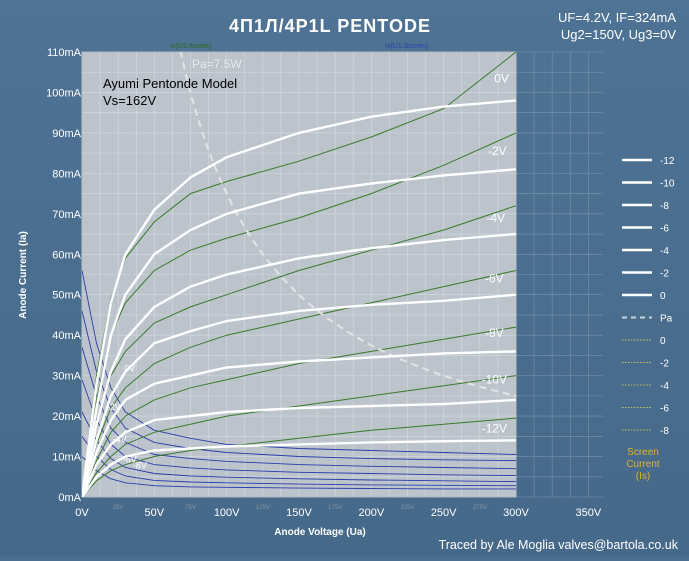 The image size is (689, 561). Describe the element at coordinates (494, 380) in the screenshot. I see `curve-label: -10V` at that location.